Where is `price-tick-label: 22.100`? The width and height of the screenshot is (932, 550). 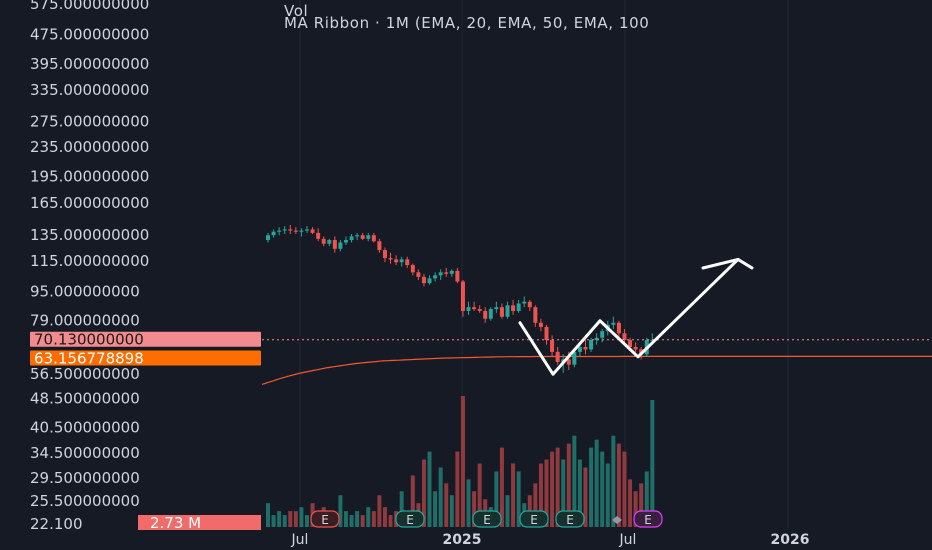 price-tick-label: 22.100 is located at coordinates (56, 524).